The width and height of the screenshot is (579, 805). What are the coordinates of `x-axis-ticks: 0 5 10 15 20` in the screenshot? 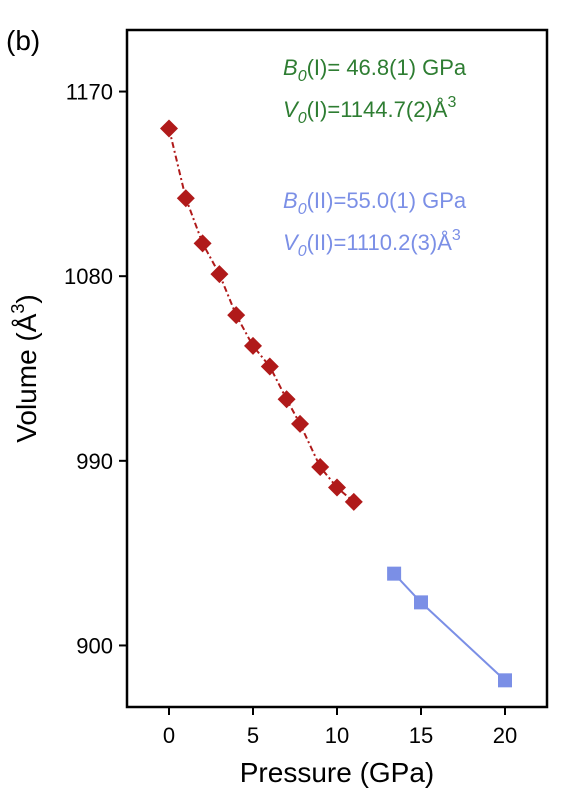 It's located at (340, 727).